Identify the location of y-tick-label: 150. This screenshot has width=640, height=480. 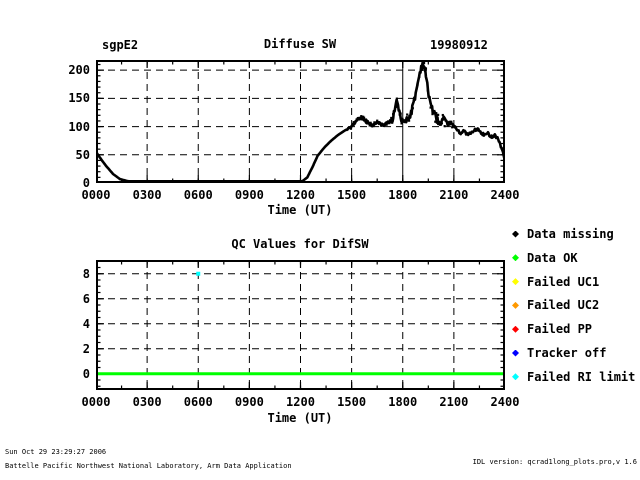
(79, 98).